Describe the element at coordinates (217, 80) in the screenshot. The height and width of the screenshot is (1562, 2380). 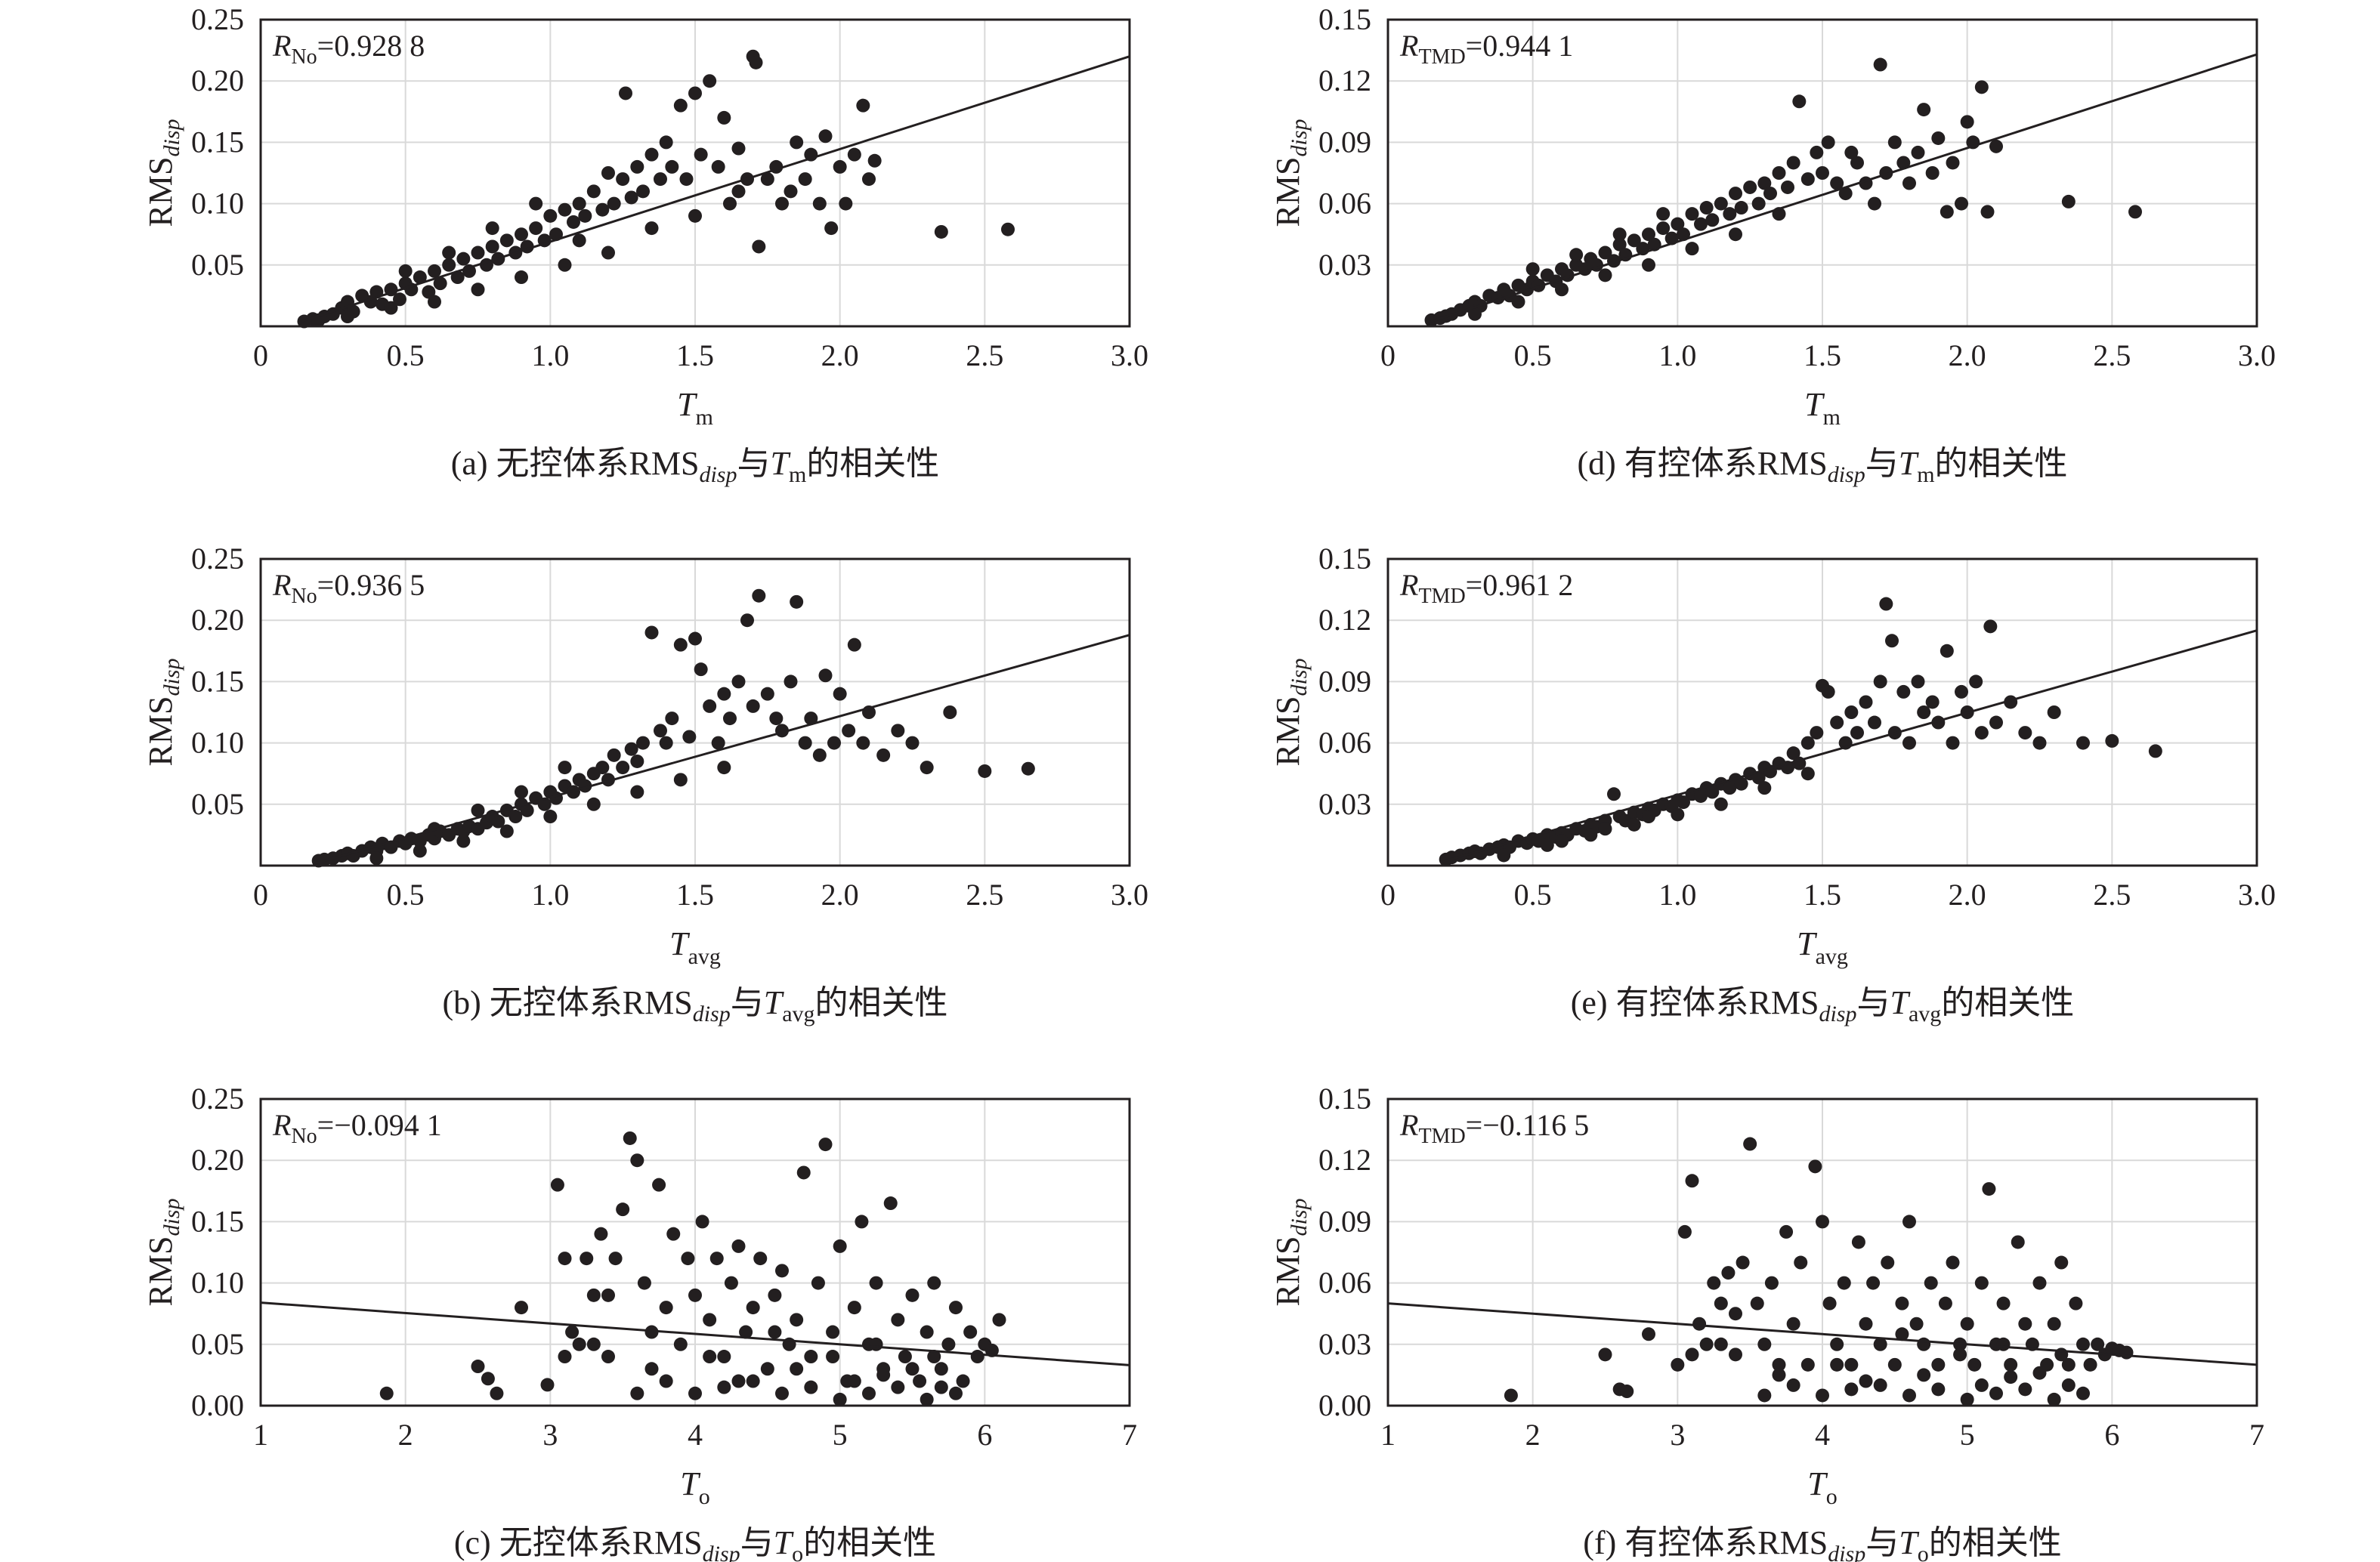
I see `y-tick-label: 0.20` at that location.